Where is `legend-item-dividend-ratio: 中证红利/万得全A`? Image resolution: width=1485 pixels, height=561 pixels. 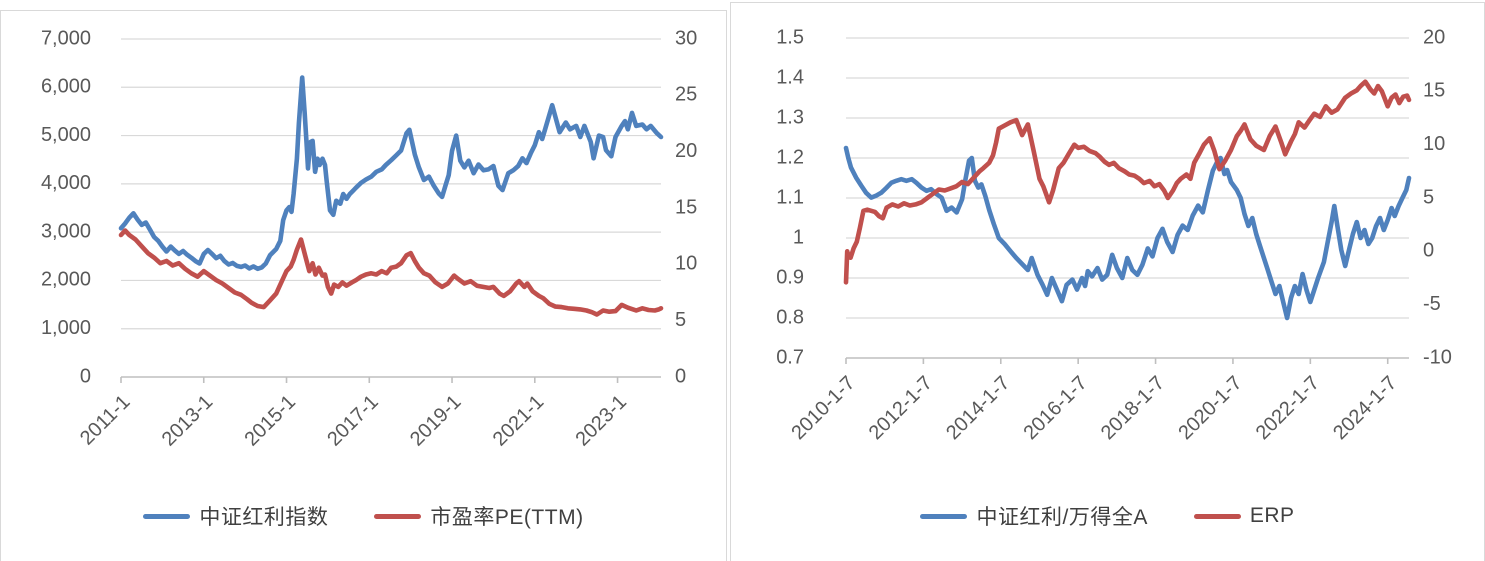
legend-item-dividend-ratio: 中证红利/万得全A is located at coordinates (1033, 516).